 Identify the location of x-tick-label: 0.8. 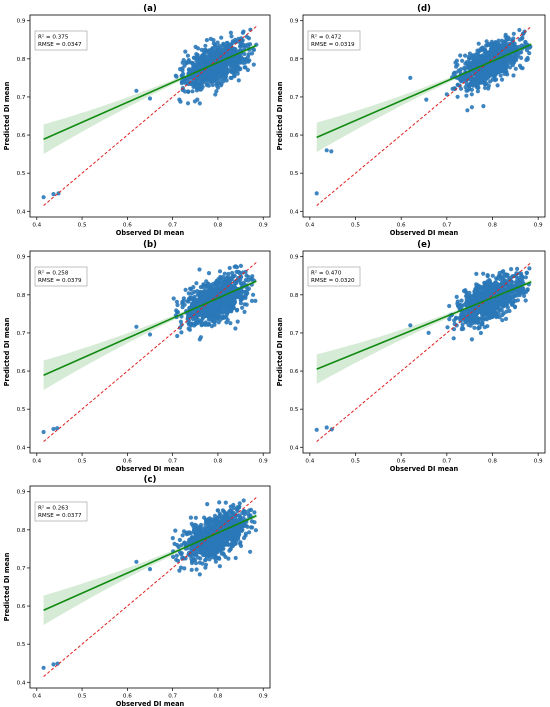
(492, 226).